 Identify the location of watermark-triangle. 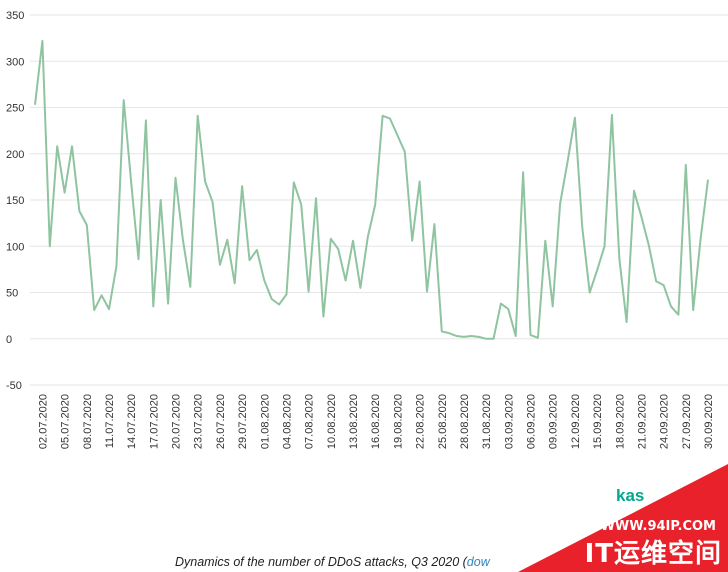
(623, 518).